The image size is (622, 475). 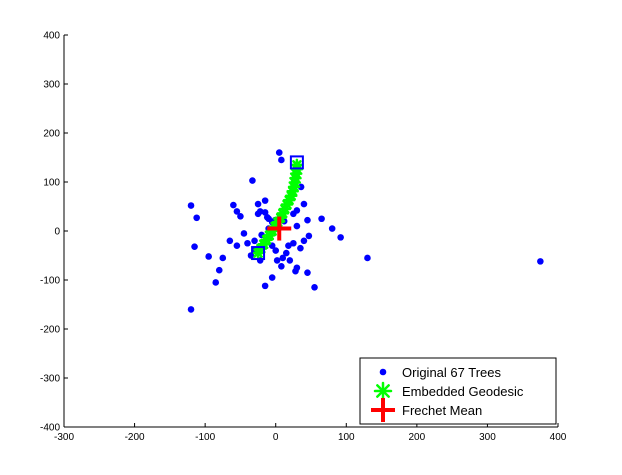 I want to click on legend-label: Original 67 Trees, so click(x=451, y=372).